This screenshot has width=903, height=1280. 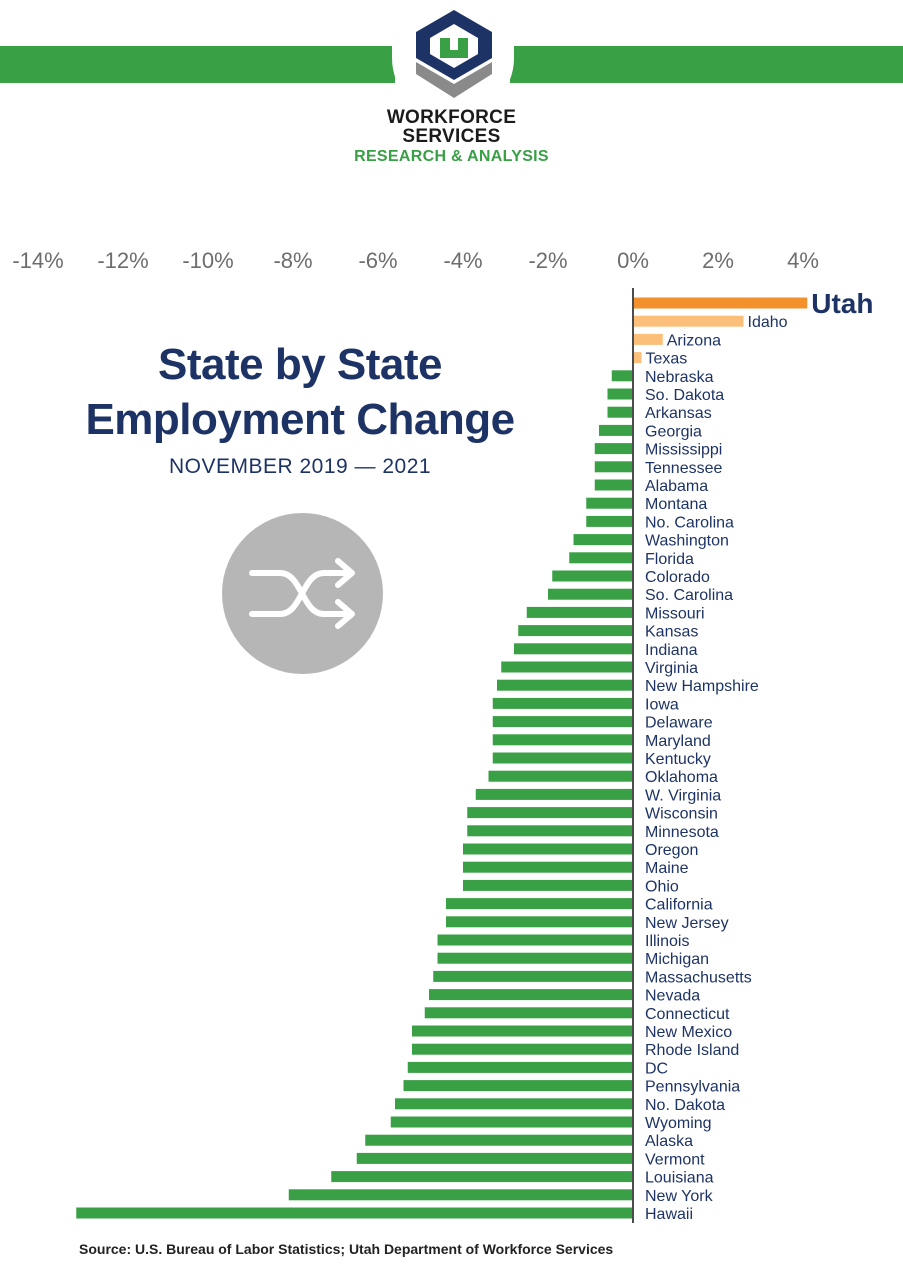 I want to click on state-label: Maine, so click(x=667, y=868).